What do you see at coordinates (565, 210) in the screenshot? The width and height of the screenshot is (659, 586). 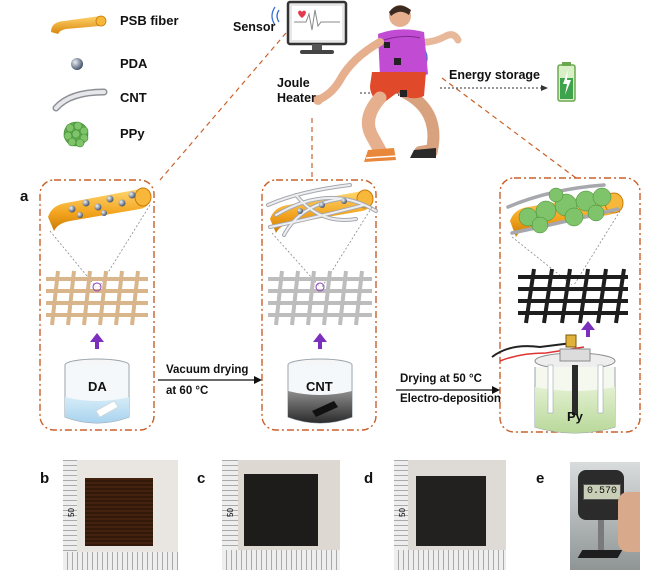 I see `fiber-ppy-coated` at bounding box center [565, 210].